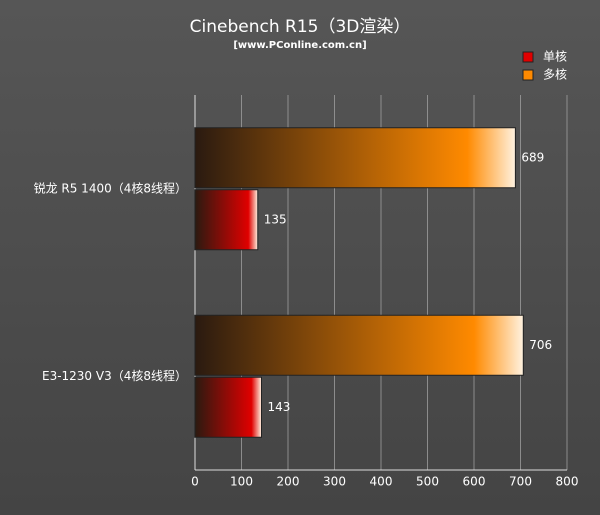 The height and width of the screenshot is (515, 600). What do you see at coordinates (114, 375) in the screenshot?
I see `y-tick-label: E3-1230 V3（4核8线程）` at bounding box center [114, 375].